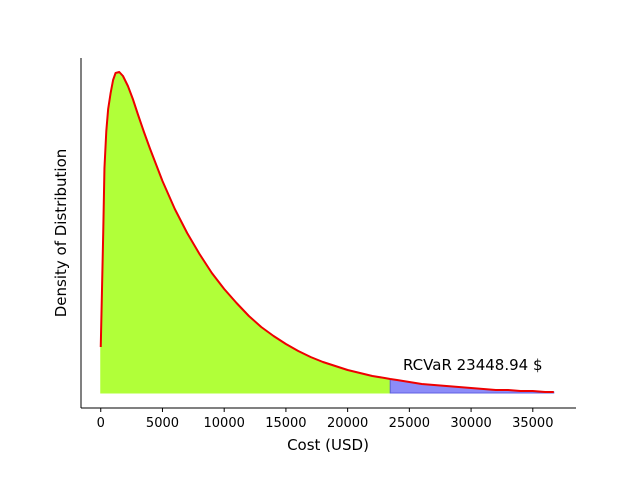 This screenshot has height=480, width=640. What do you see at coordinates (470, 423) in the screenshot?
I see `x-tick-label: 30000` at bounding box center [470, 423].